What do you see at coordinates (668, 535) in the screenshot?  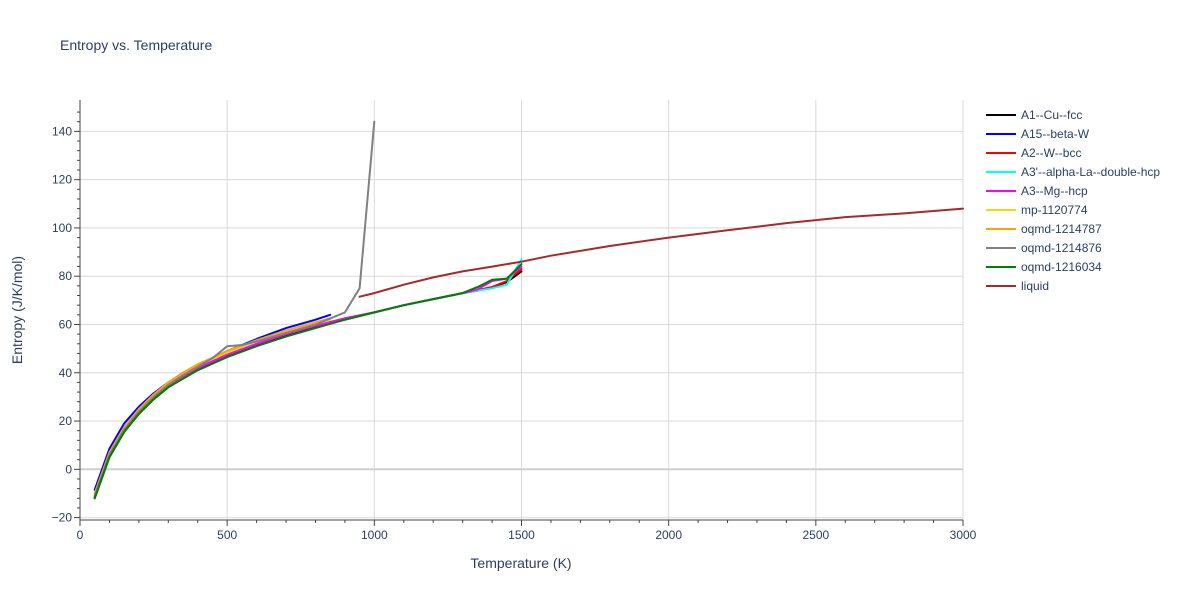 I see `x-tick-label: 2000` at bounding box center [668, 535].